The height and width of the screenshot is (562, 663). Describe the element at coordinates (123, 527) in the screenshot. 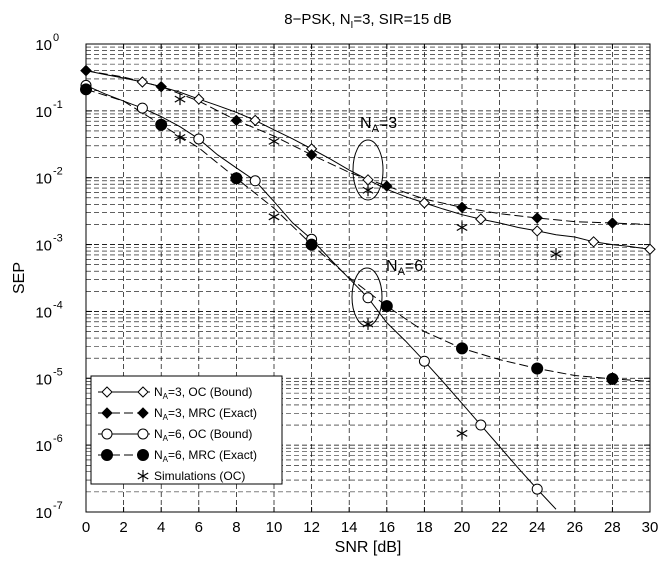

I see `x-tick-label: 2` at that location.